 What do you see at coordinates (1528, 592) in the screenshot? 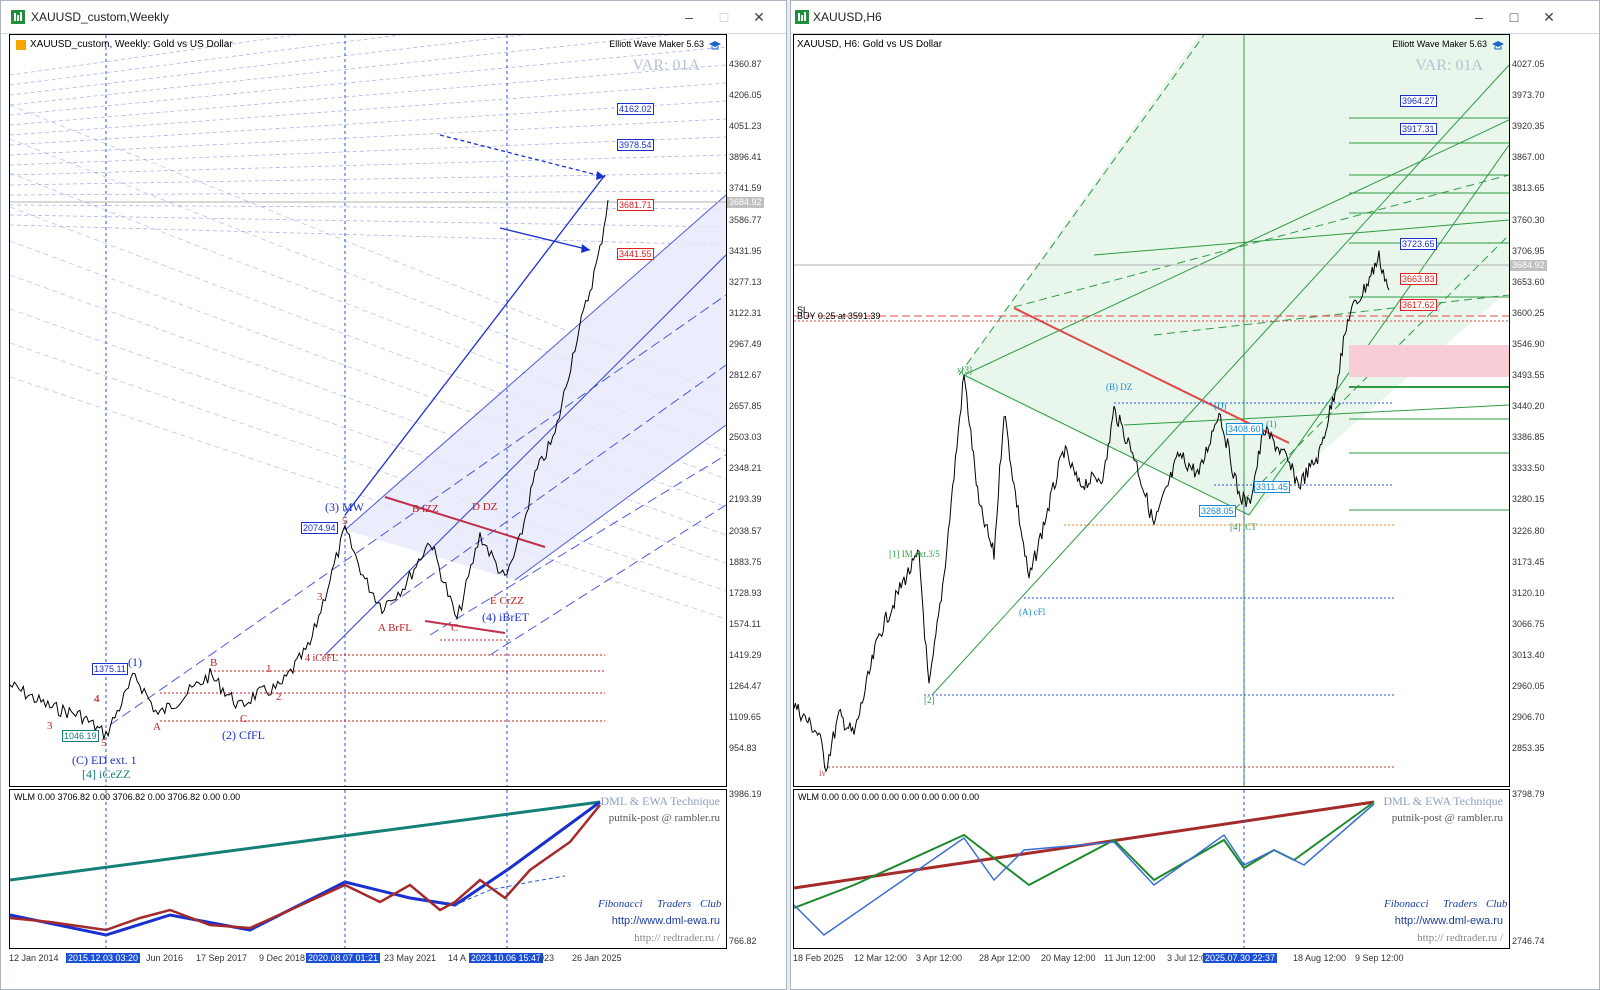
I see `price-tick: 3120.10` at bounding box center [1528, 592].